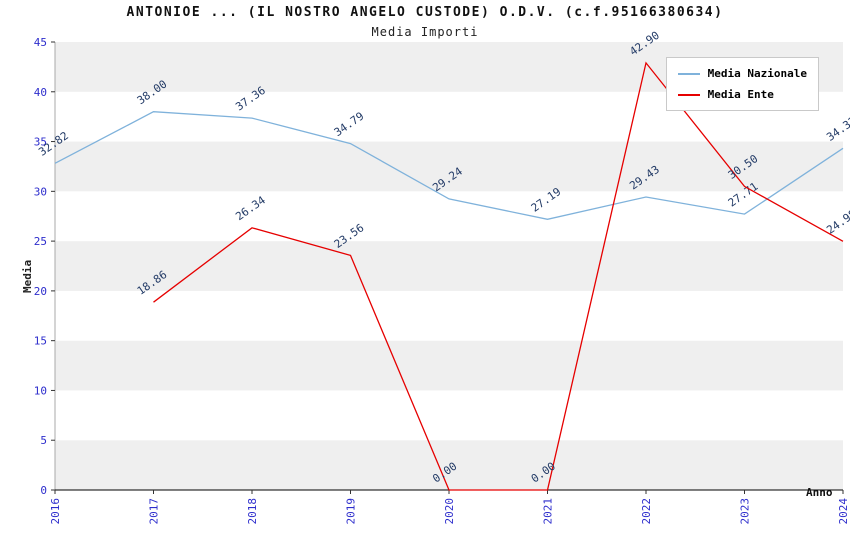 The height and width of the screenshot is (550, 850). What do you see at coordinates (843, 511) in the screenshot?
I see `x-tick-label: 2024` at bounding box center [843, 511].